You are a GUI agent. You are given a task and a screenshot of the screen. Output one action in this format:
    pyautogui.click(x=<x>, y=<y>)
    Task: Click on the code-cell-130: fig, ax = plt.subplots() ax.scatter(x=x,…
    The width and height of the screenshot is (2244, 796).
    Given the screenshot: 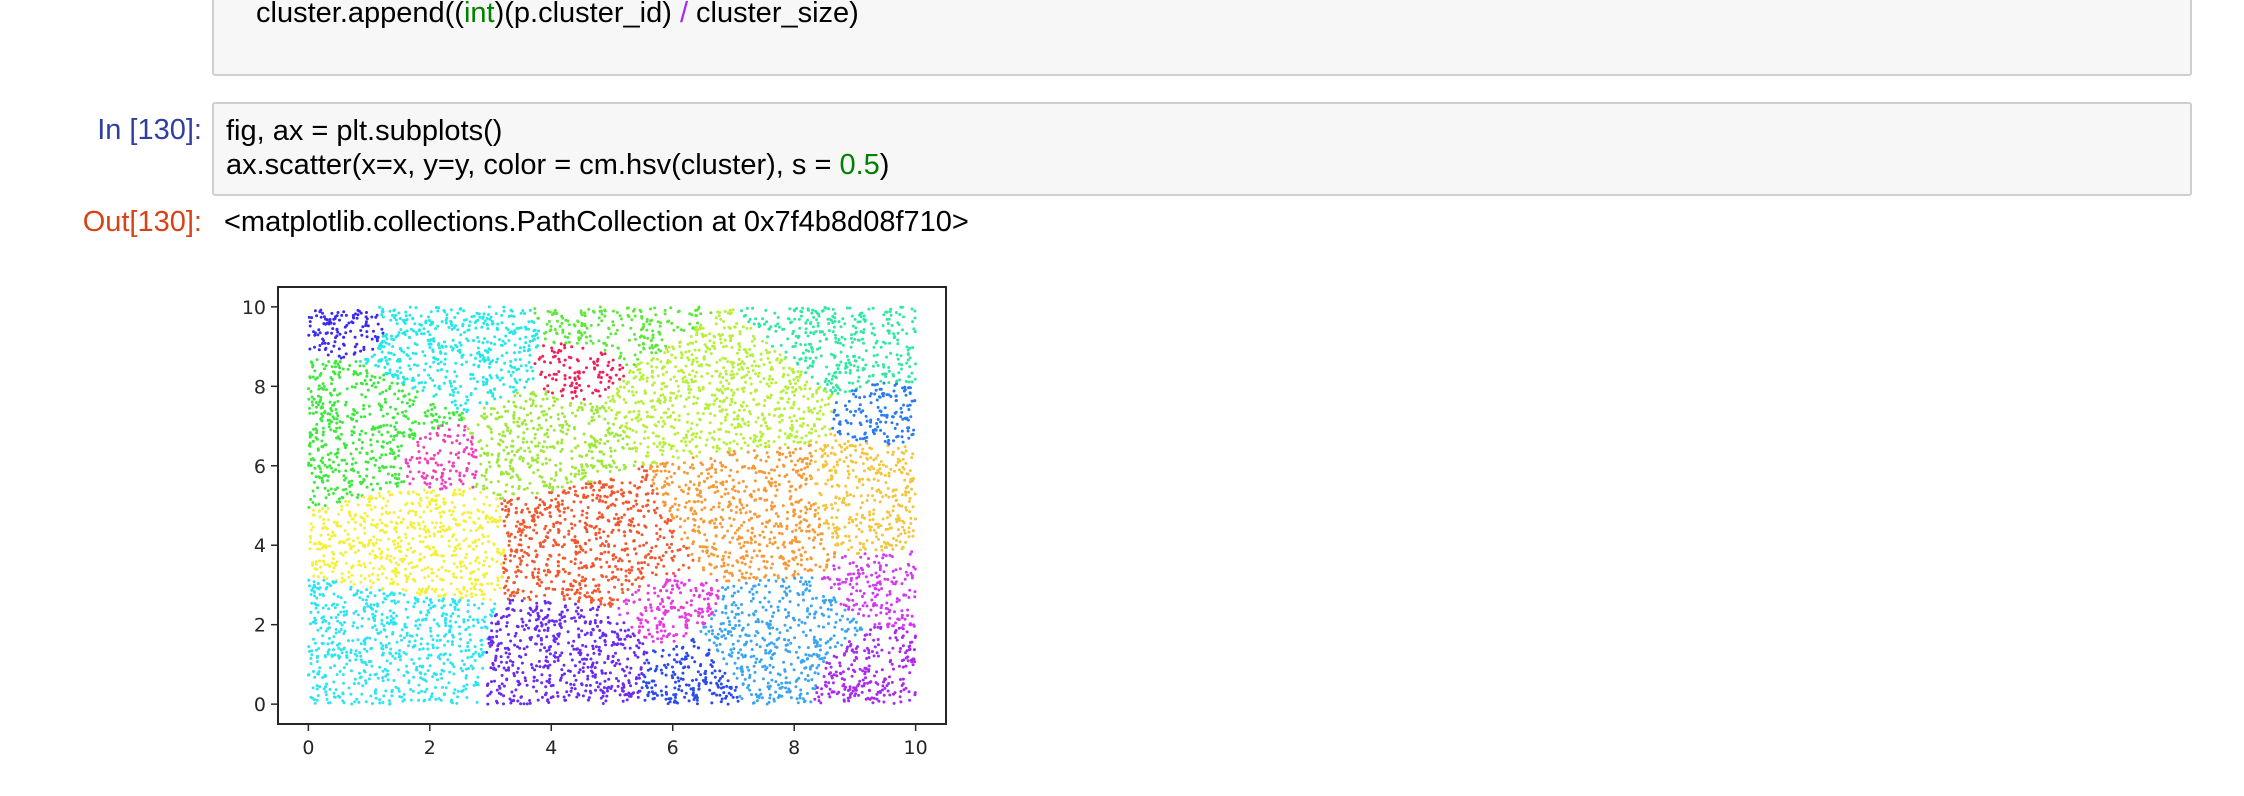 What is the action you would take?
    pyautogui.click(x=1202, y=149)
    